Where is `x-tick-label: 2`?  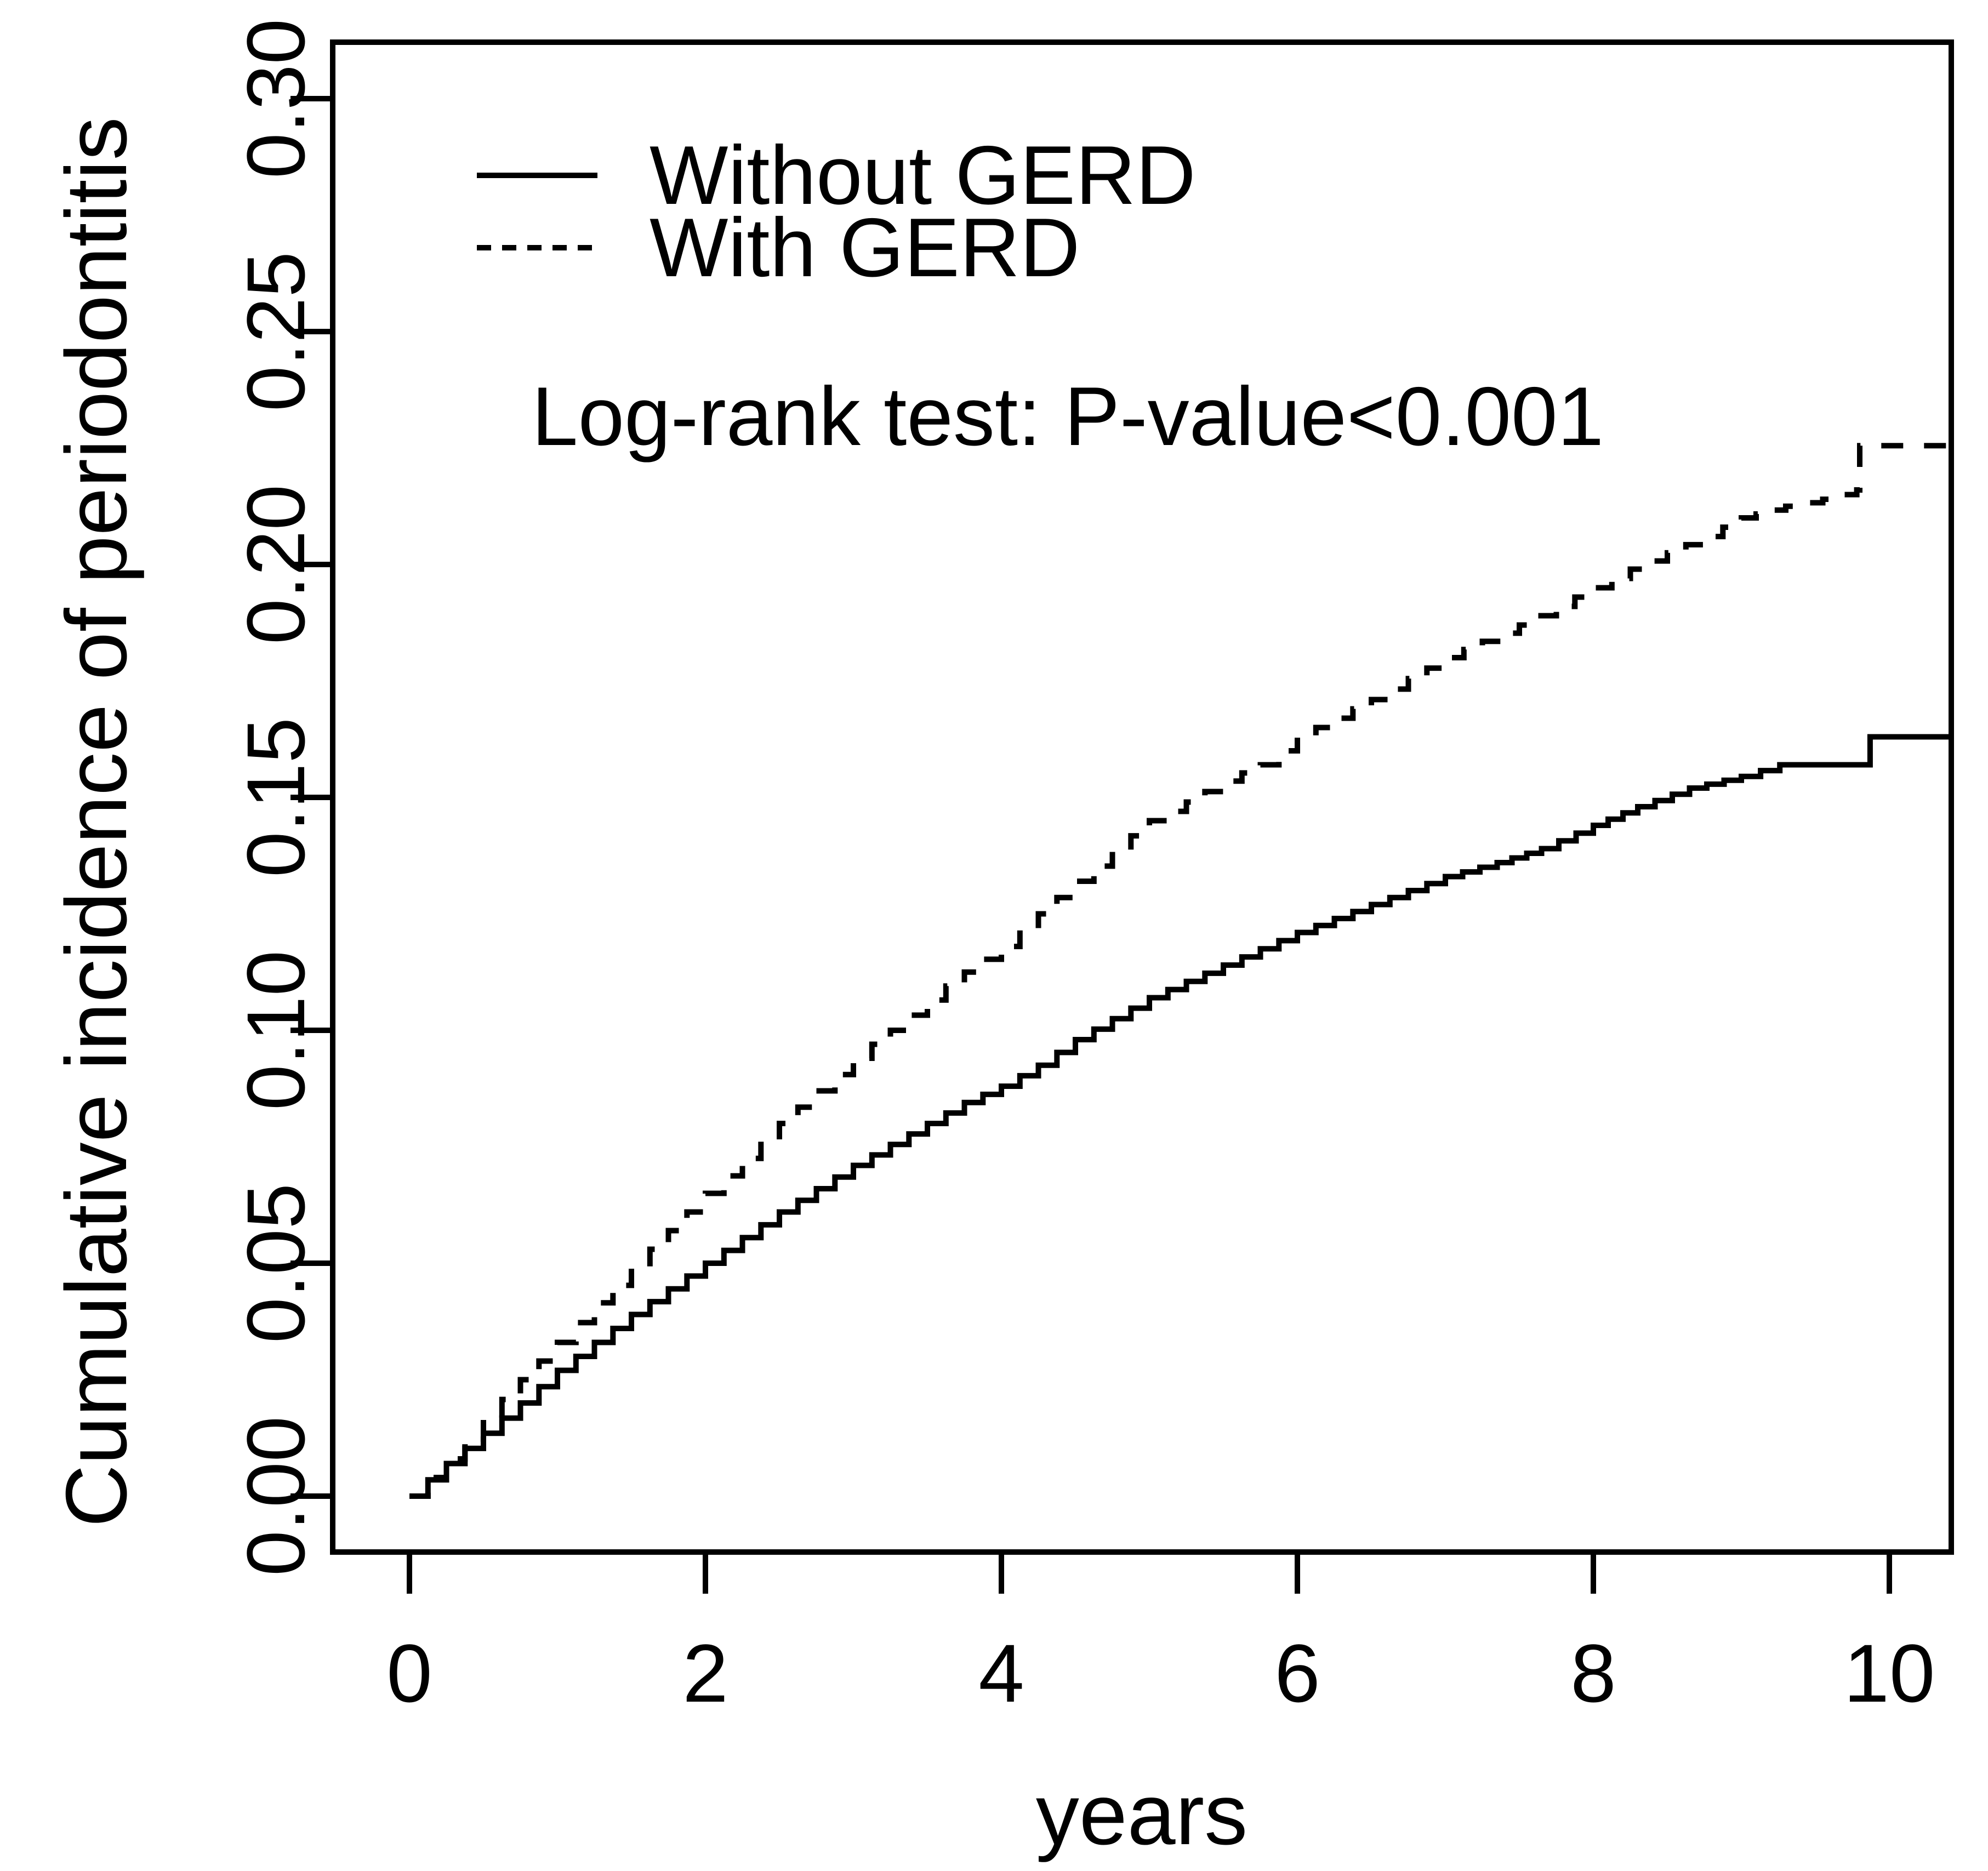
x-tick-label: 2 is located at coordinates (705, 1673).